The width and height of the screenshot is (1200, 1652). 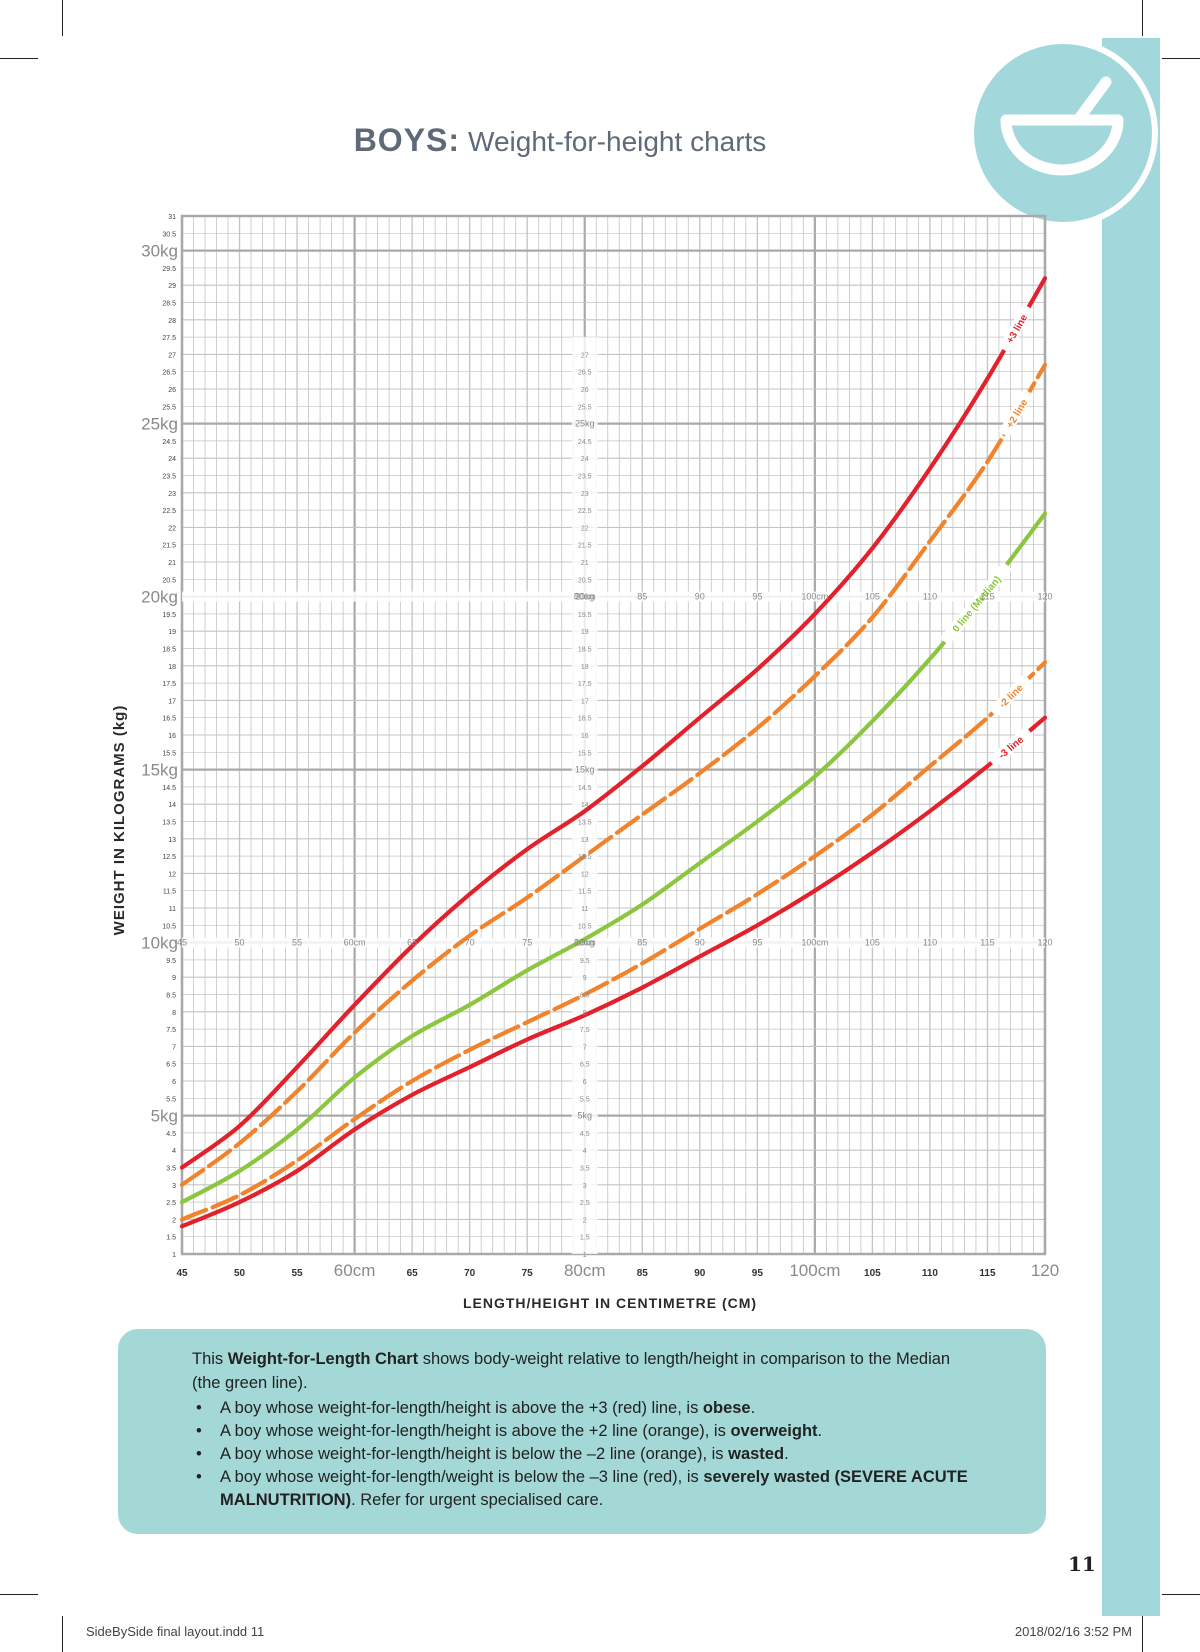 What do you see at coordinates (169, 615) in the screenshot?
I see `y-tick-label: 19.5` at bounding box center [169, 615].